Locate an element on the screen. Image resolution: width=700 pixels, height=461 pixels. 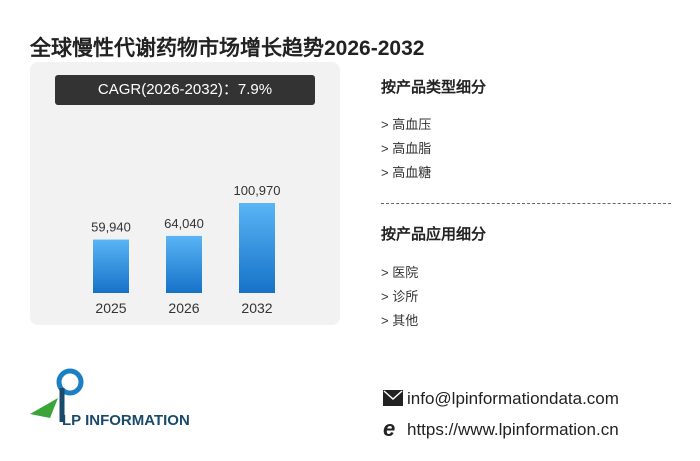
segment-heading: 按产品应用细分 is located at coordinates (434, 234).